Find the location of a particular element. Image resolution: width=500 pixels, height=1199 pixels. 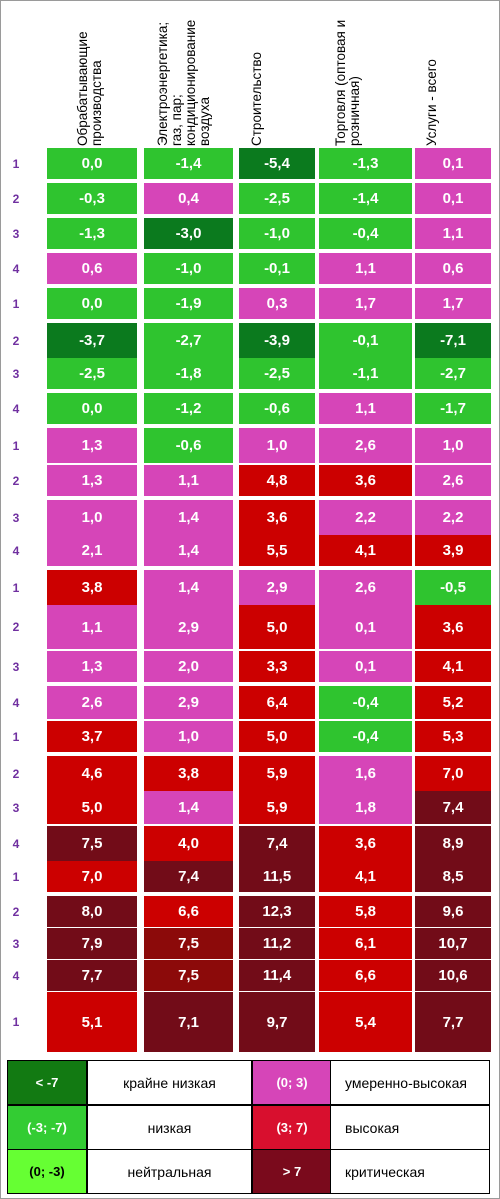

column-header: Строительство is located at coordinates (287, 76).